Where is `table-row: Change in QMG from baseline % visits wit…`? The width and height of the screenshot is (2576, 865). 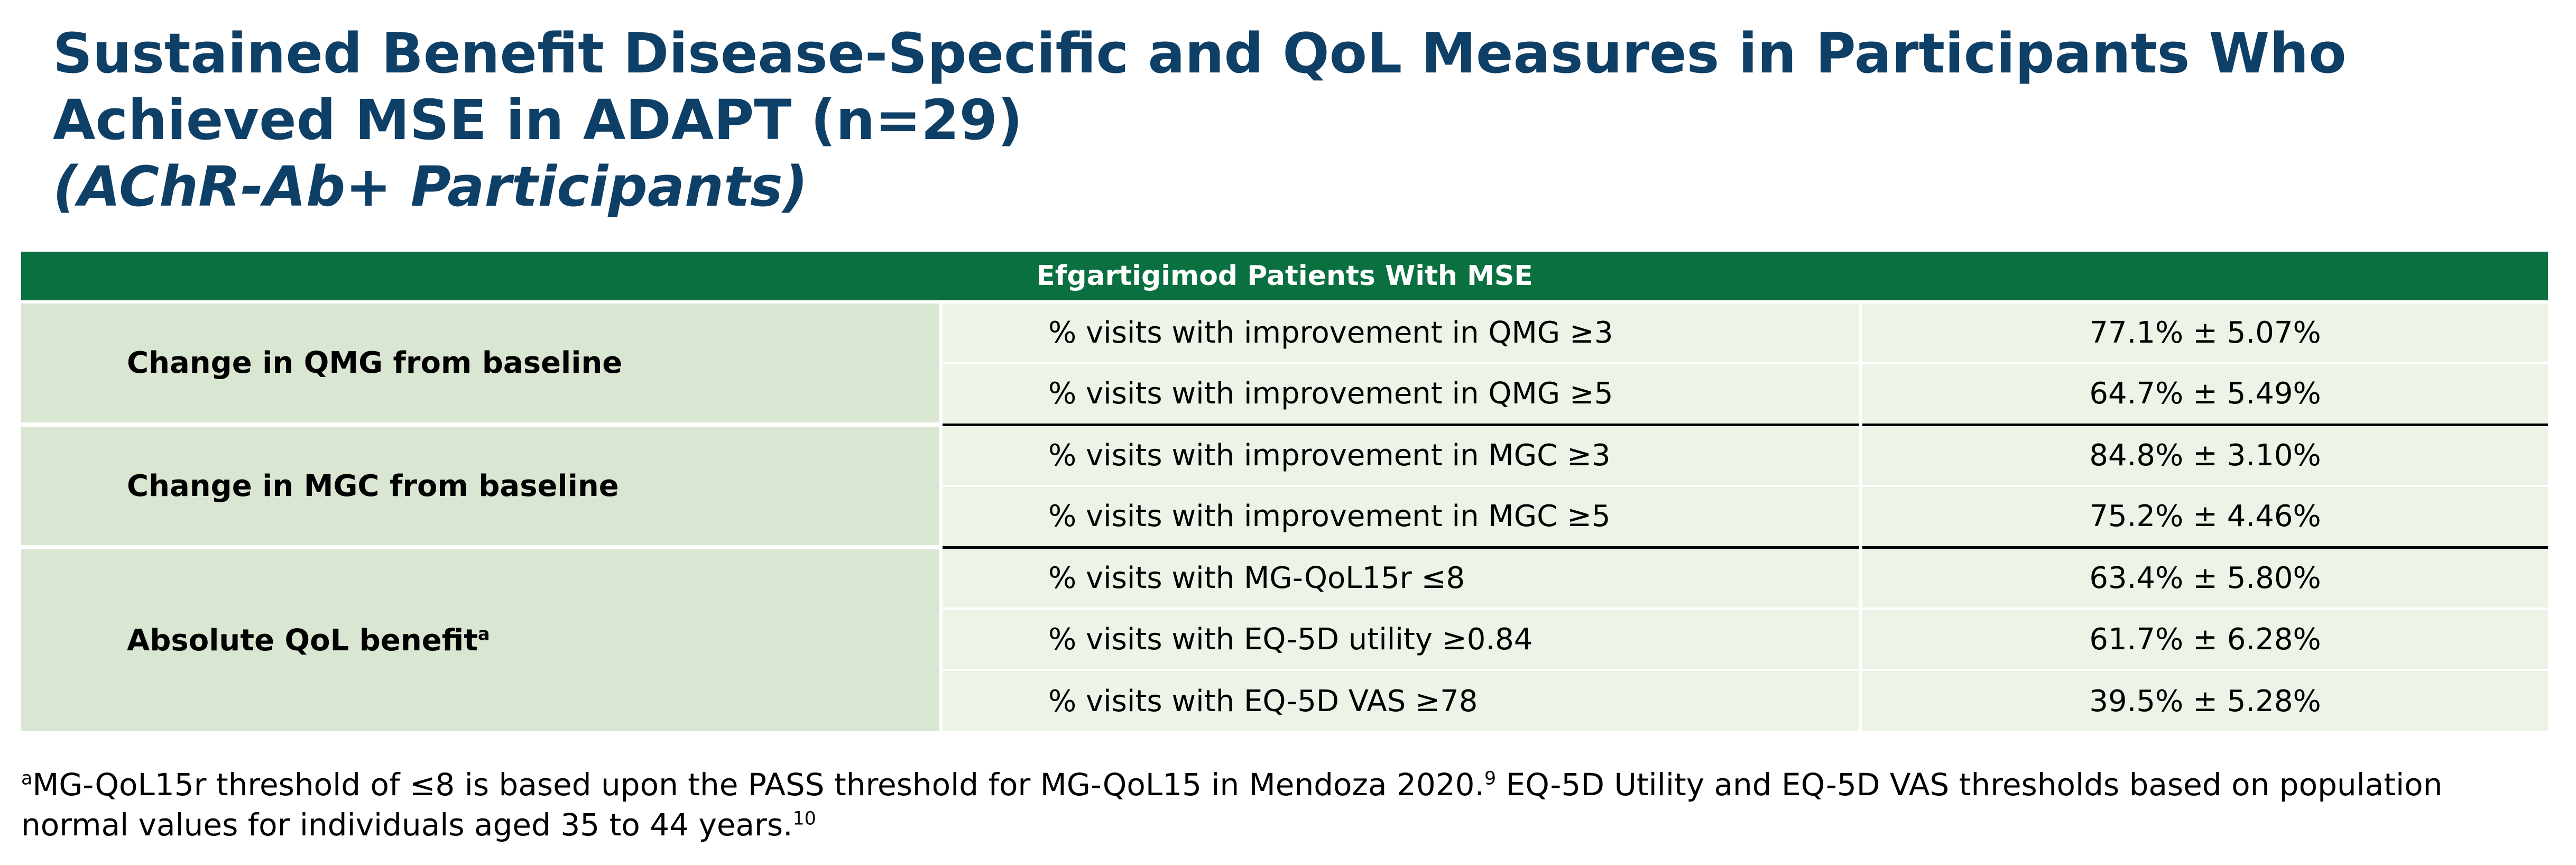
table-row: Change in QMG from baseline % visits wit… is located at coordinates (1285, 364).